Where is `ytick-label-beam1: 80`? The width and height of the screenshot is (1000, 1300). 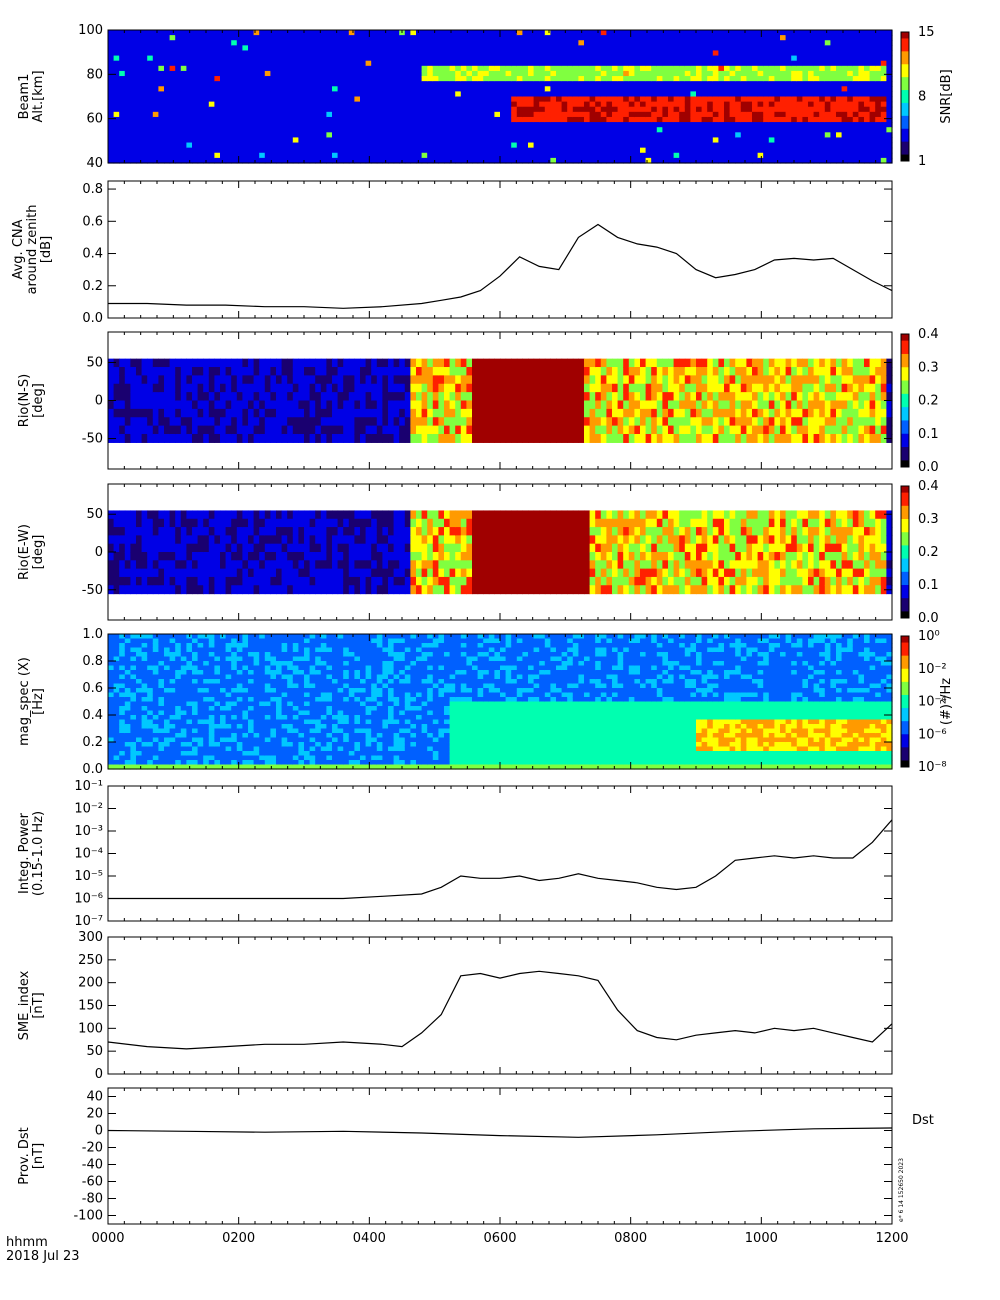
ytick-label-beam1: 80 is located at coordinates (94, 74).